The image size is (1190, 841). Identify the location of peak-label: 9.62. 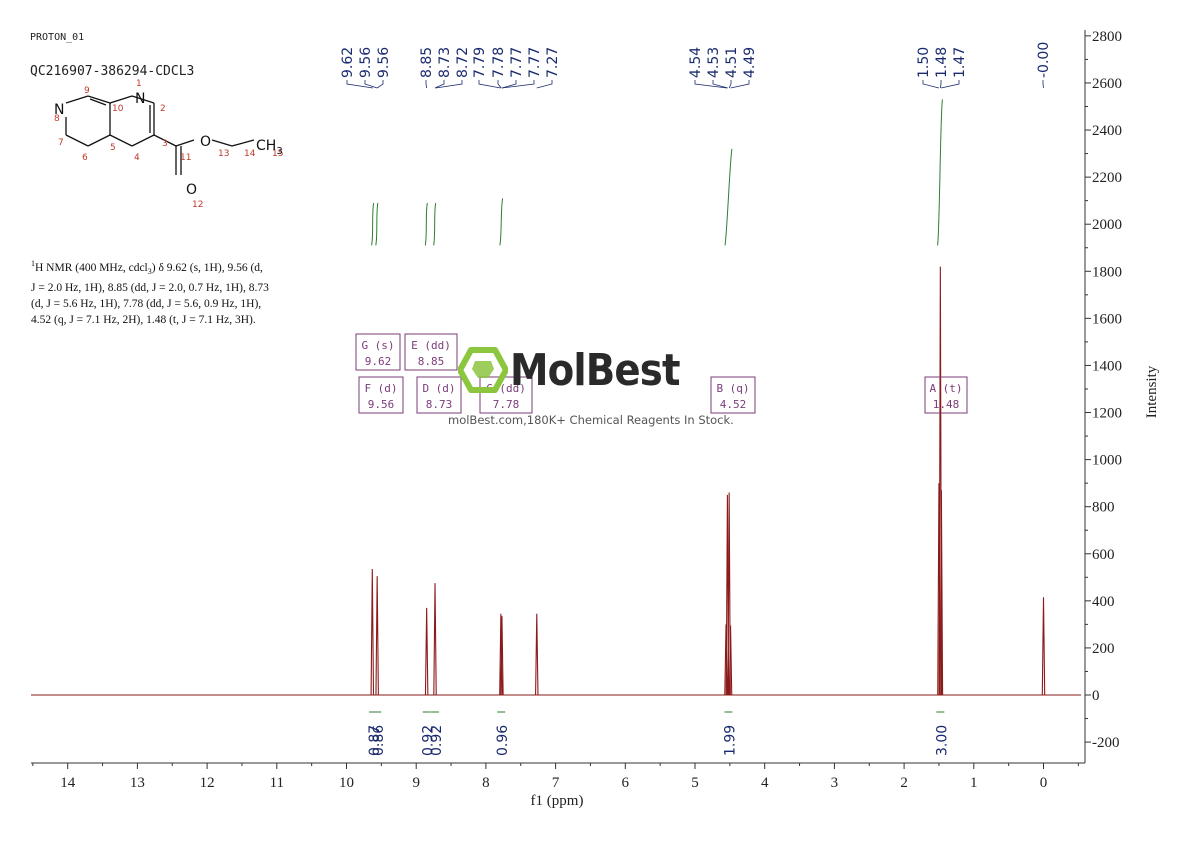
(348, 62).